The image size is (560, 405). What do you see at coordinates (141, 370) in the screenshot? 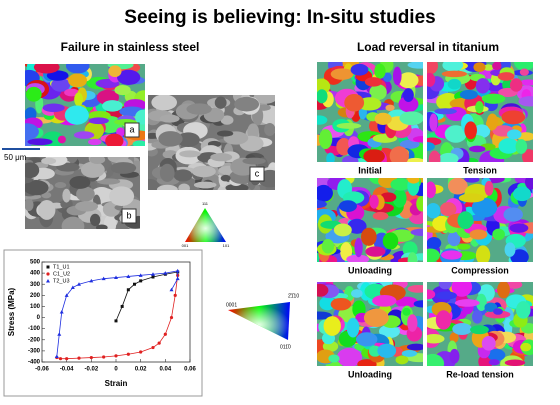
I see `x-tick-label: 0.02` at bounding box center [141, 370].